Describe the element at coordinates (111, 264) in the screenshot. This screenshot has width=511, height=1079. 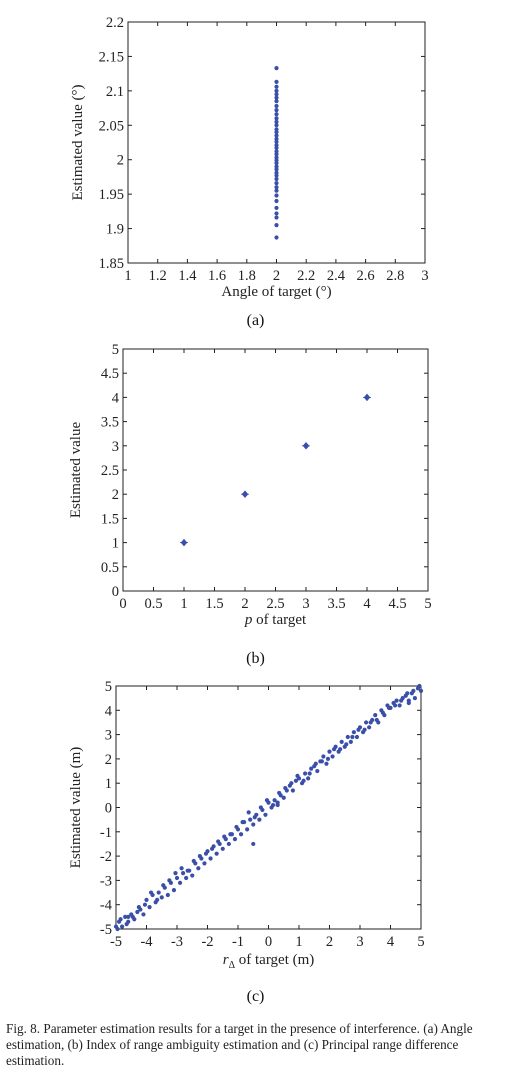
I see `y-tick-label: 1.85` at that location.